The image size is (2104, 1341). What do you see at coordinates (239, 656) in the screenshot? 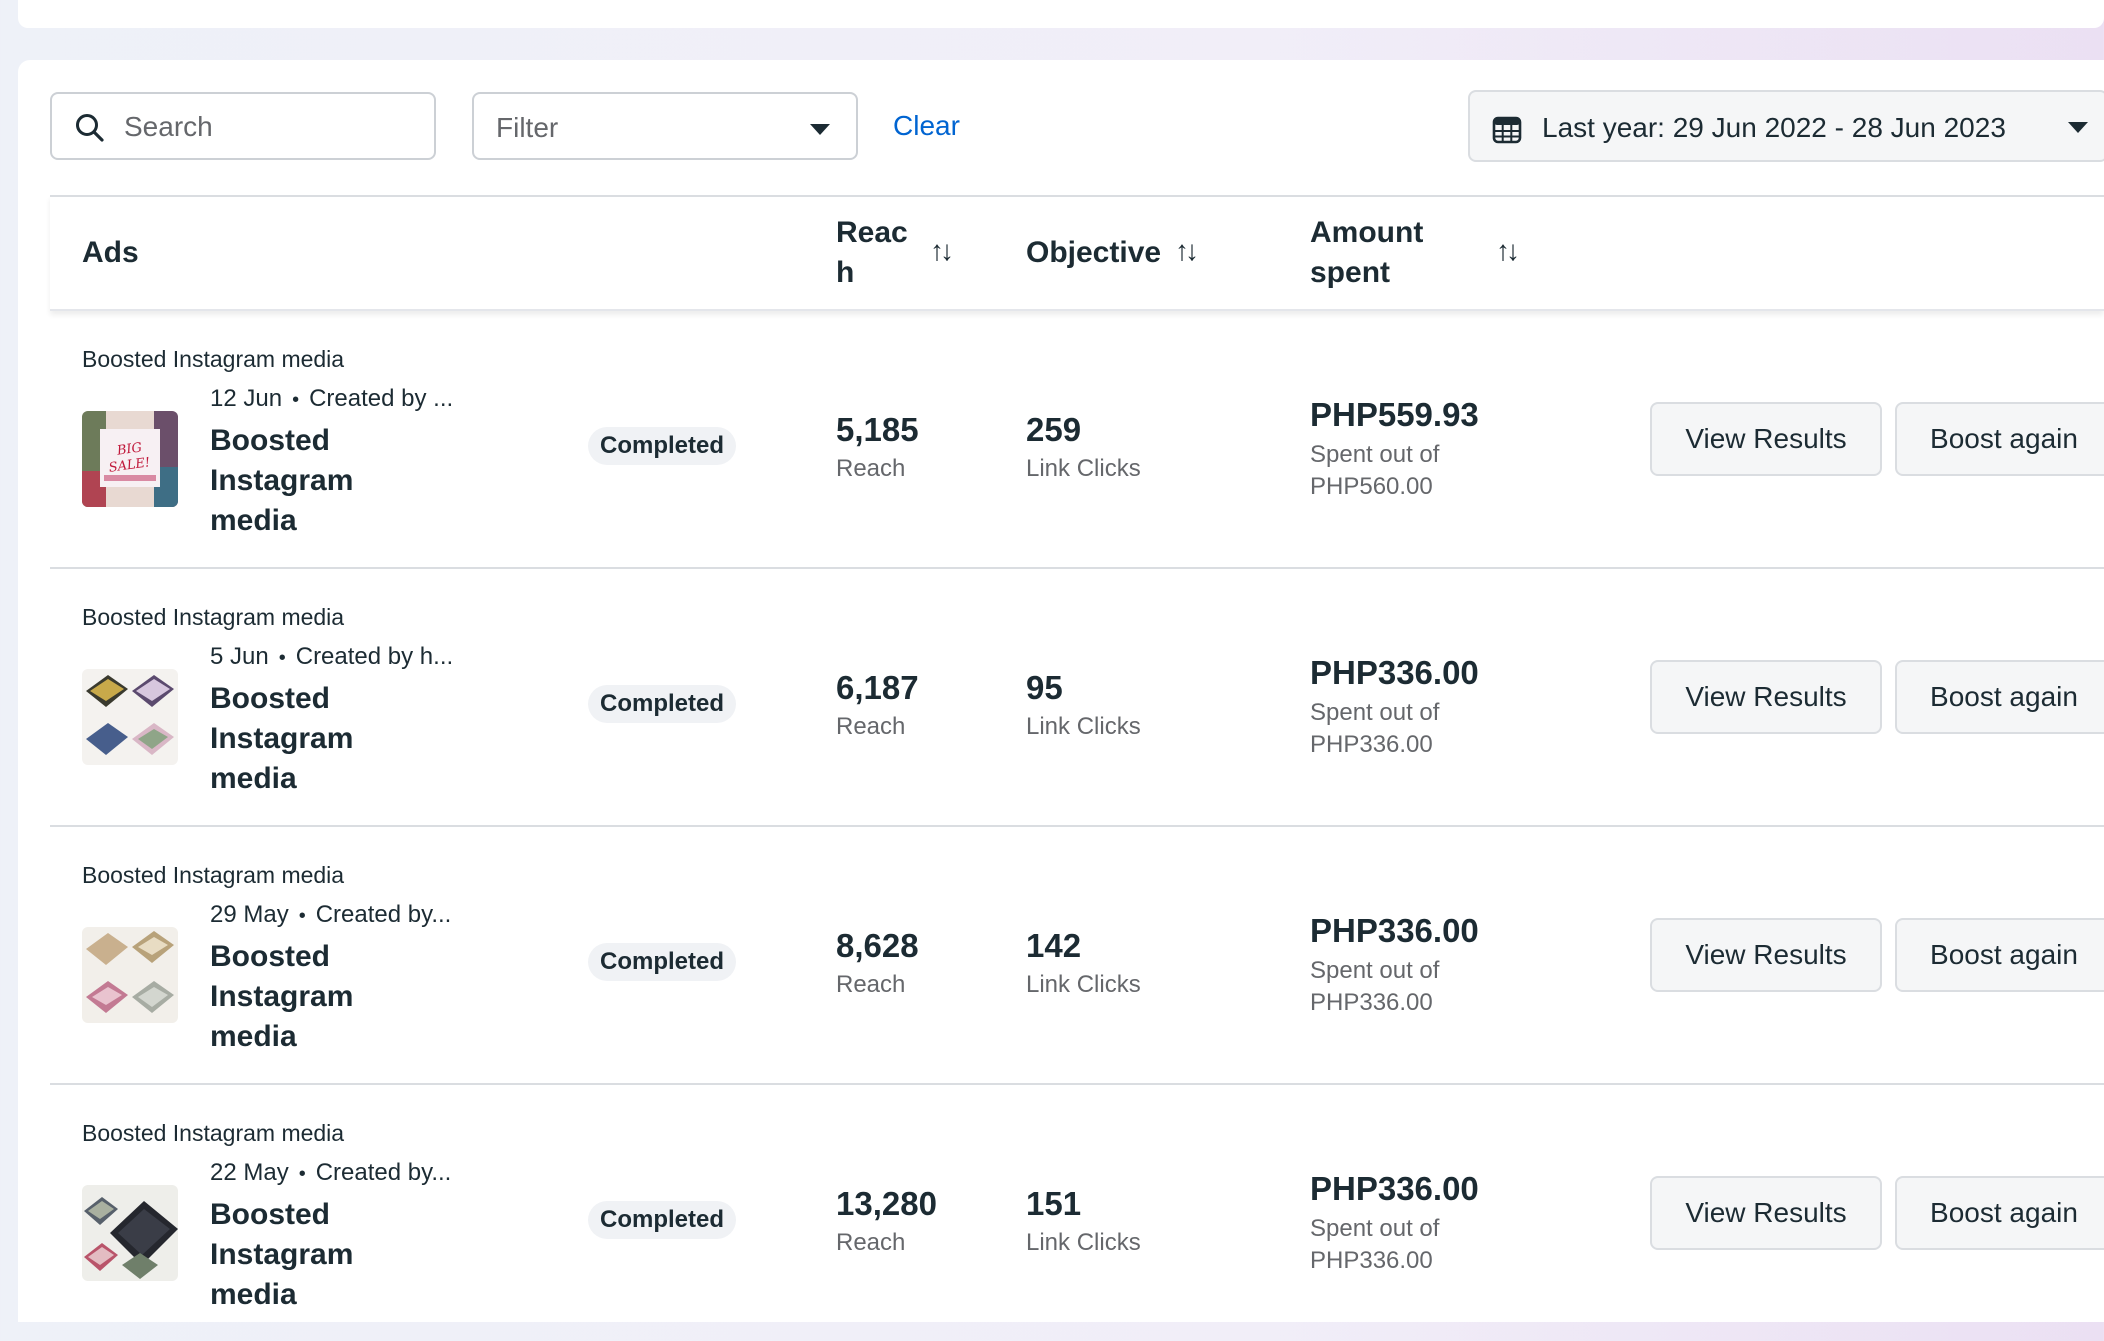
I see `ad-date: 5 Jun` at bounding box center [239, 656].